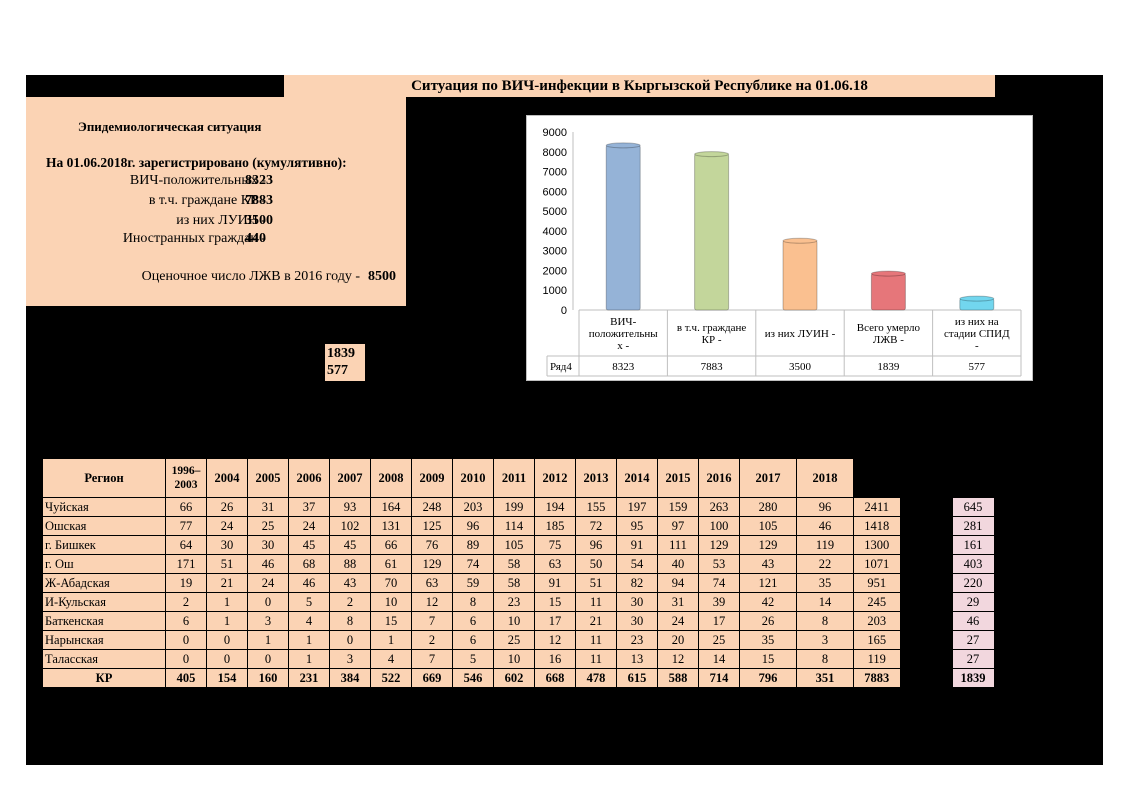 The height and width of the screenshot is (800, 1132). What do you see at coordinates (719, 640) in the screenshot?
I see `cell-value: 25` at bounding box center [719, 640].